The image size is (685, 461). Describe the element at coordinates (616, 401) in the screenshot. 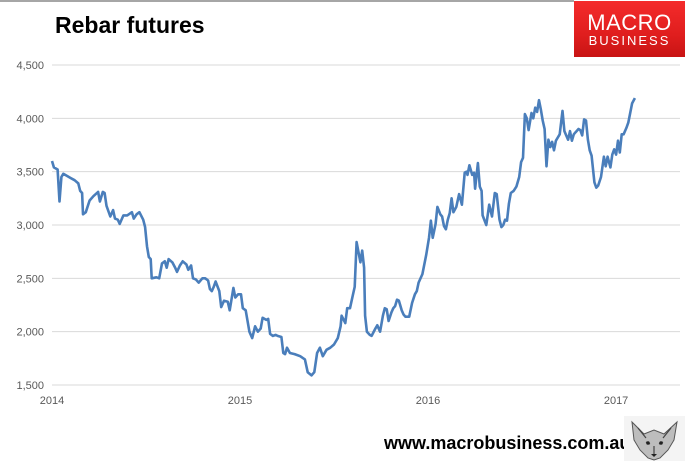

I see `x-tick-label: 2017` at that location.